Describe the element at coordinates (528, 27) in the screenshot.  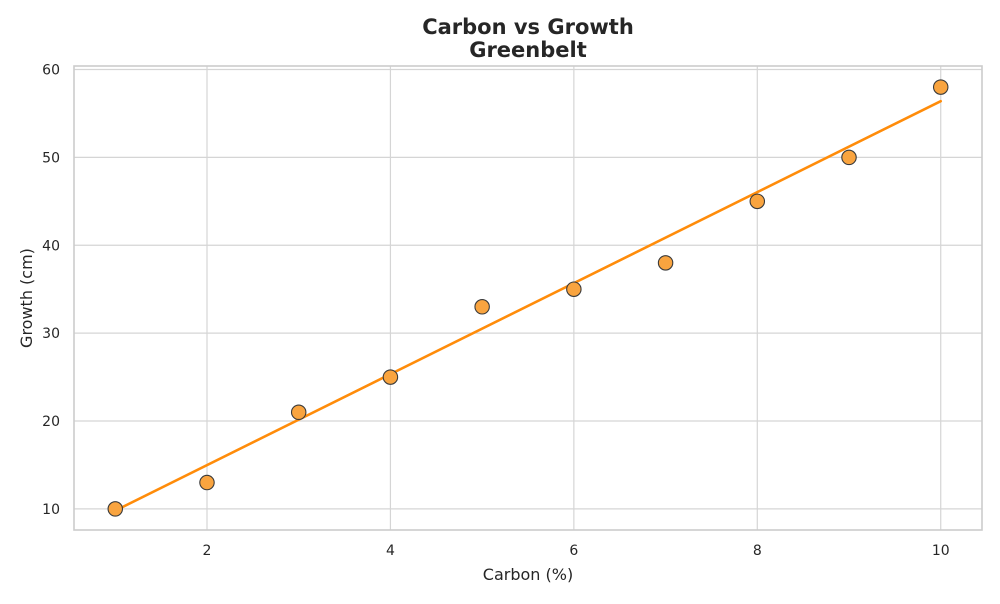
I see `chart-title: Carbon vs Growth` at that location.